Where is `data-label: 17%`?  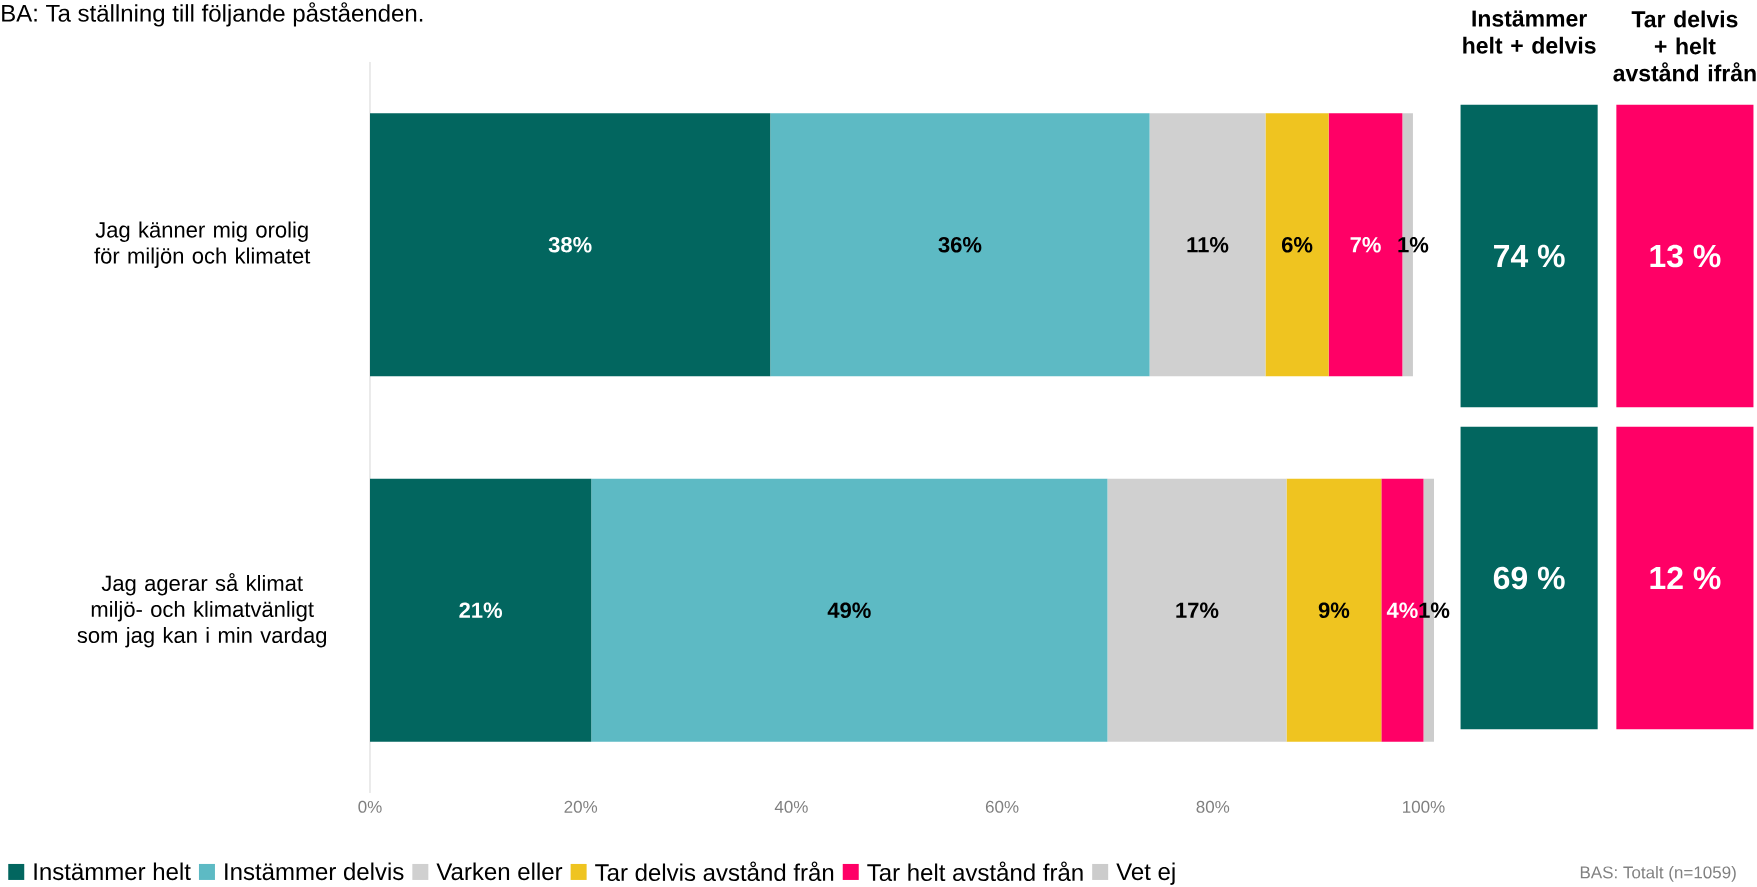 data-label: 17% is located at coordinates (1197, 610).